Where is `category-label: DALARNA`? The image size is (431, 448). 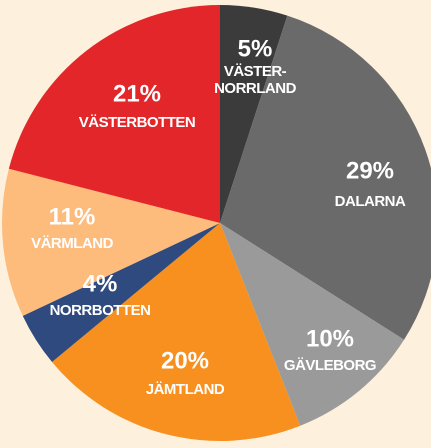
category-label: DALARNA is located at coordinates (370, 201).